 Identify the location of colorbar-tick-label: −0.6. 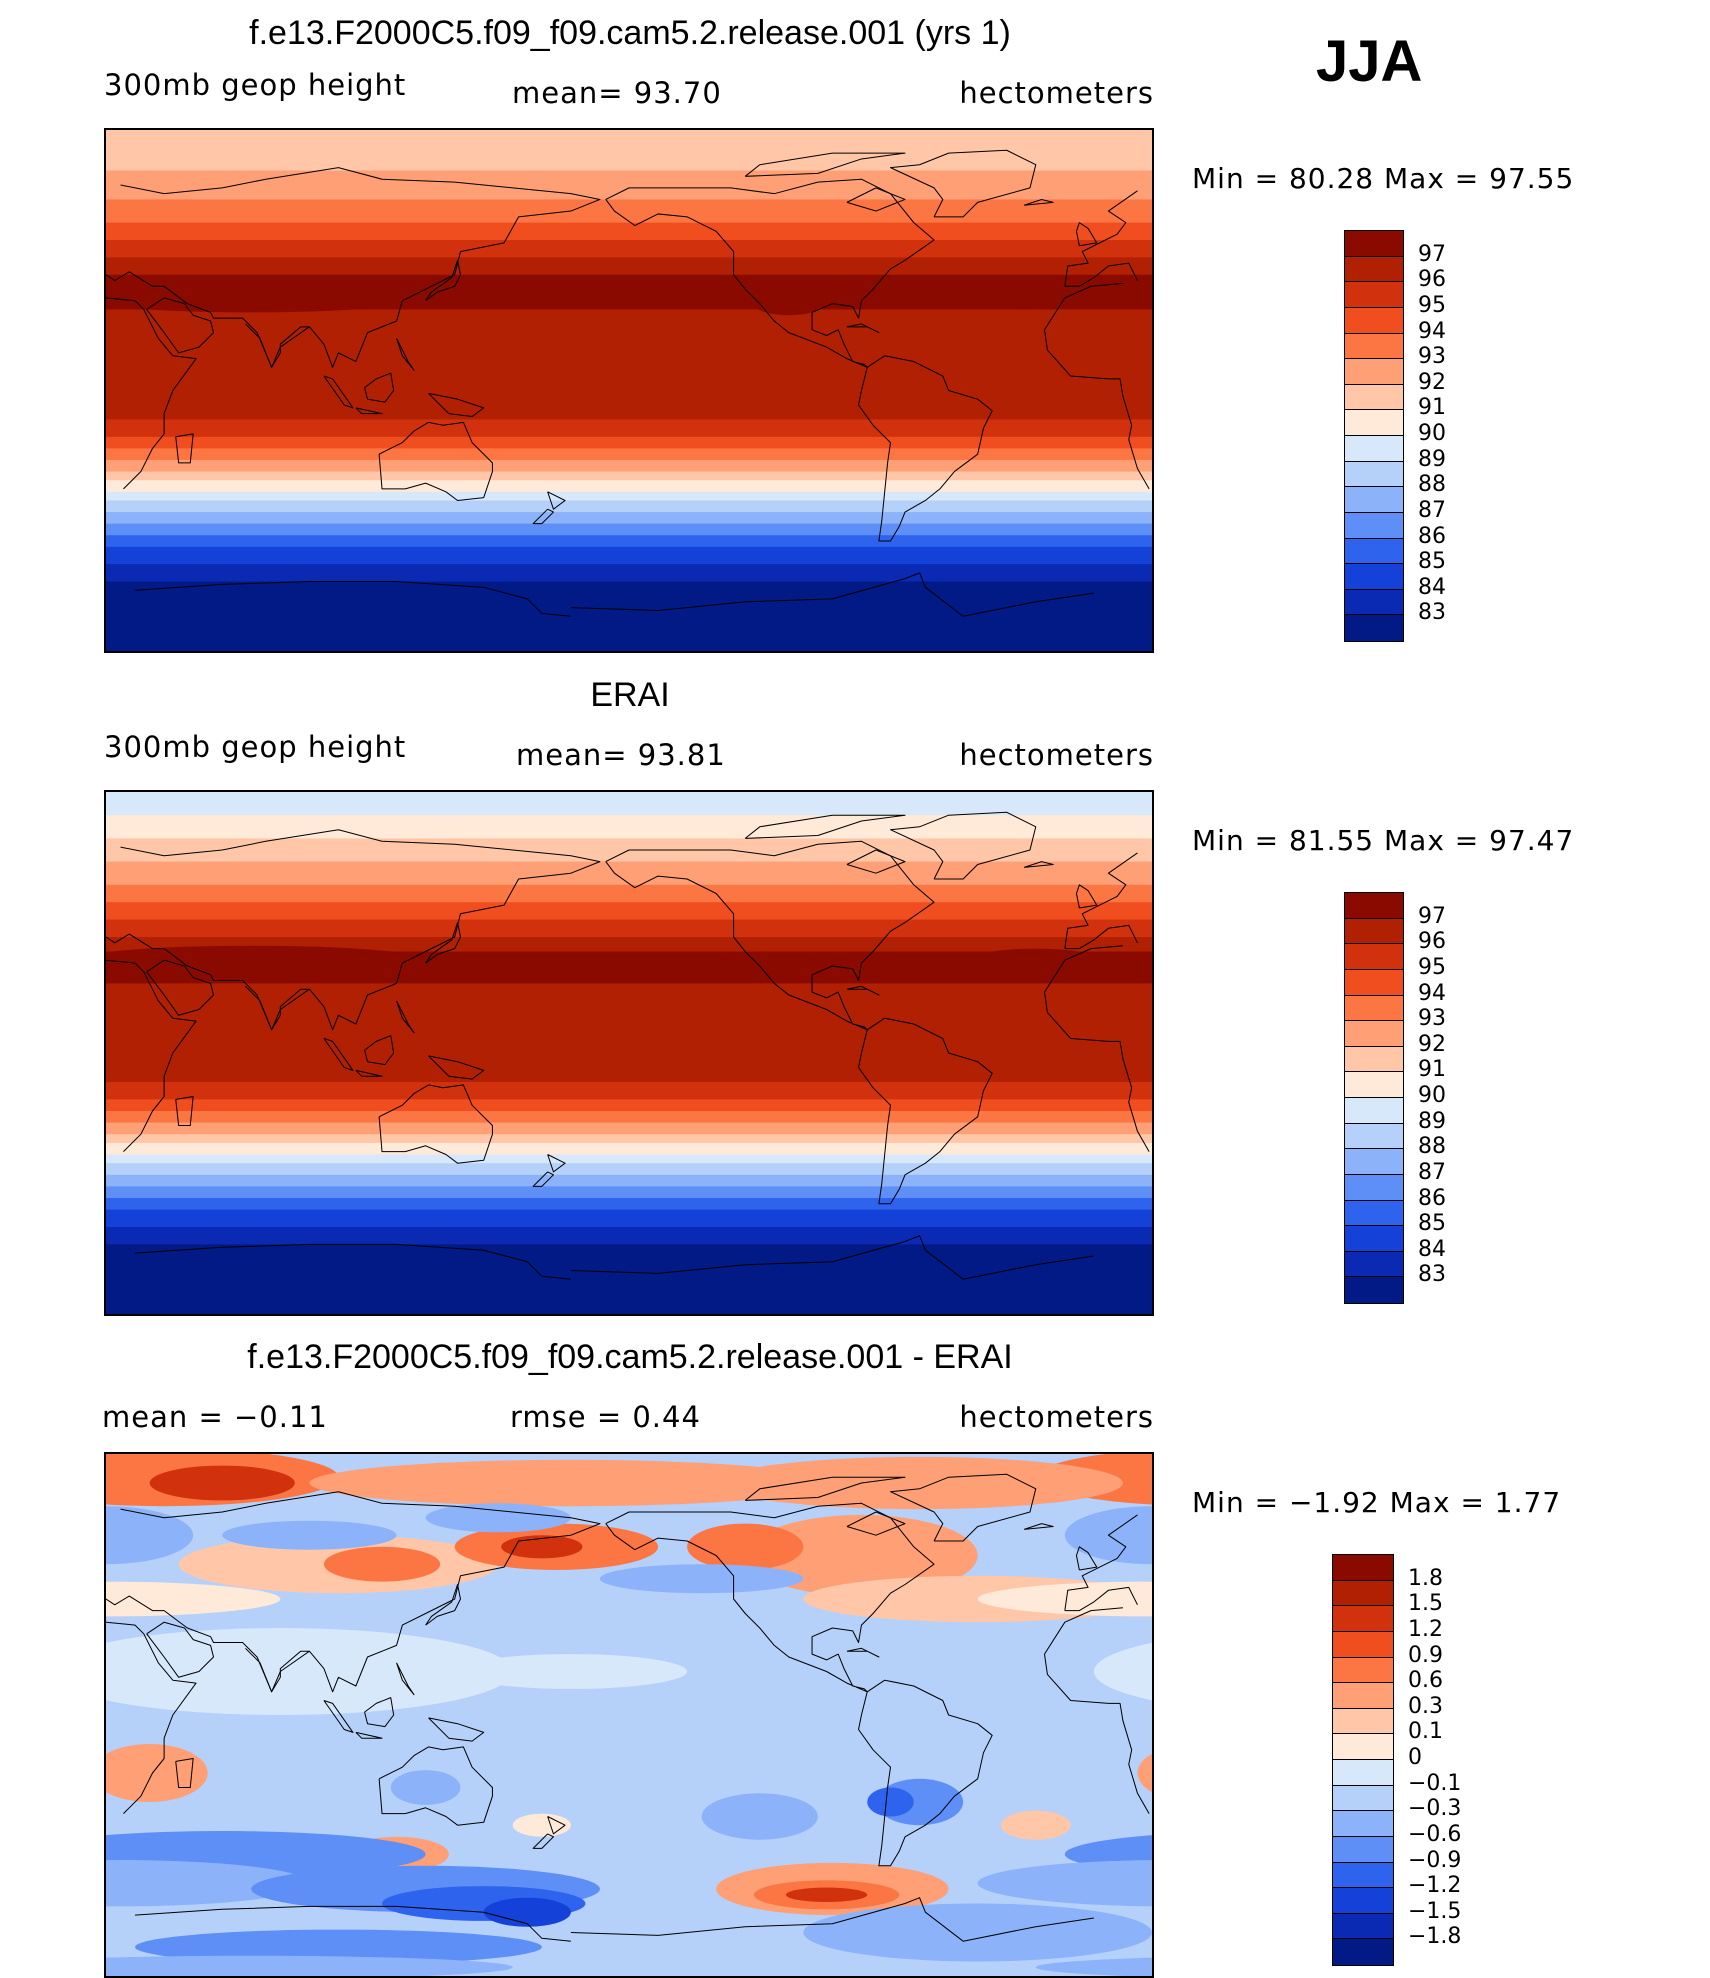
(1435, 1834).